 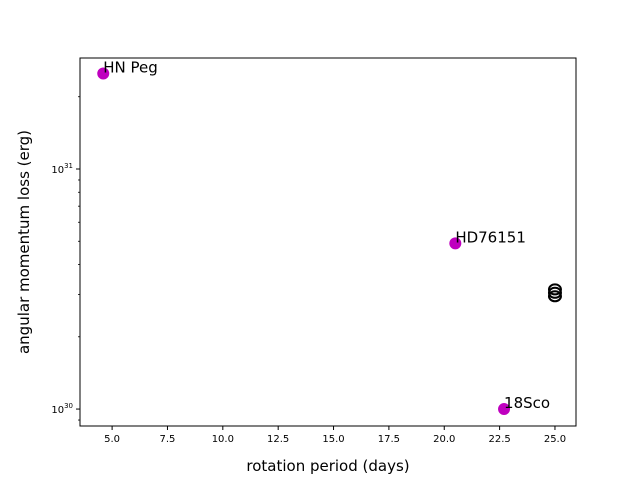 What do you see at coordinates (24, 242) in the screenshot?
I see `y-axis-label: angular momentum loss (erg)` at bounding box center [24, 242].